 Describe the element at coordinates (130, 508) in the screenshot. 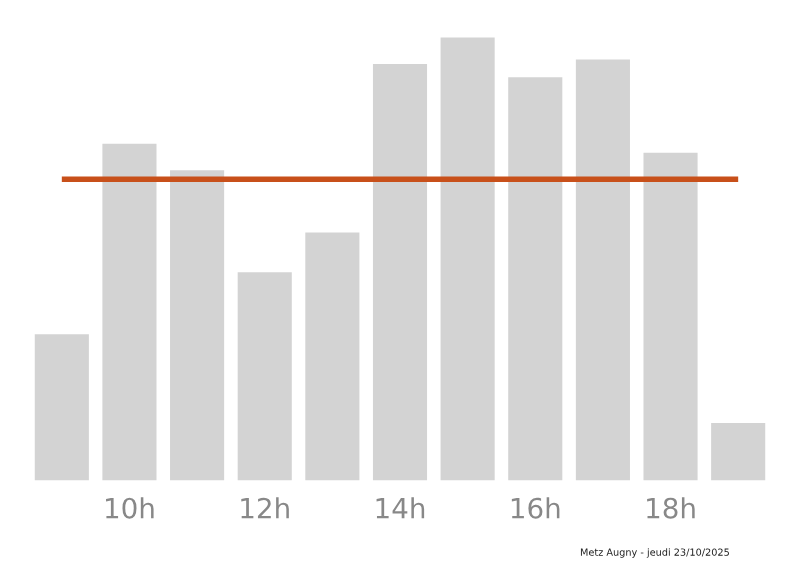

I see `x-tick-label: 10h` at that location.